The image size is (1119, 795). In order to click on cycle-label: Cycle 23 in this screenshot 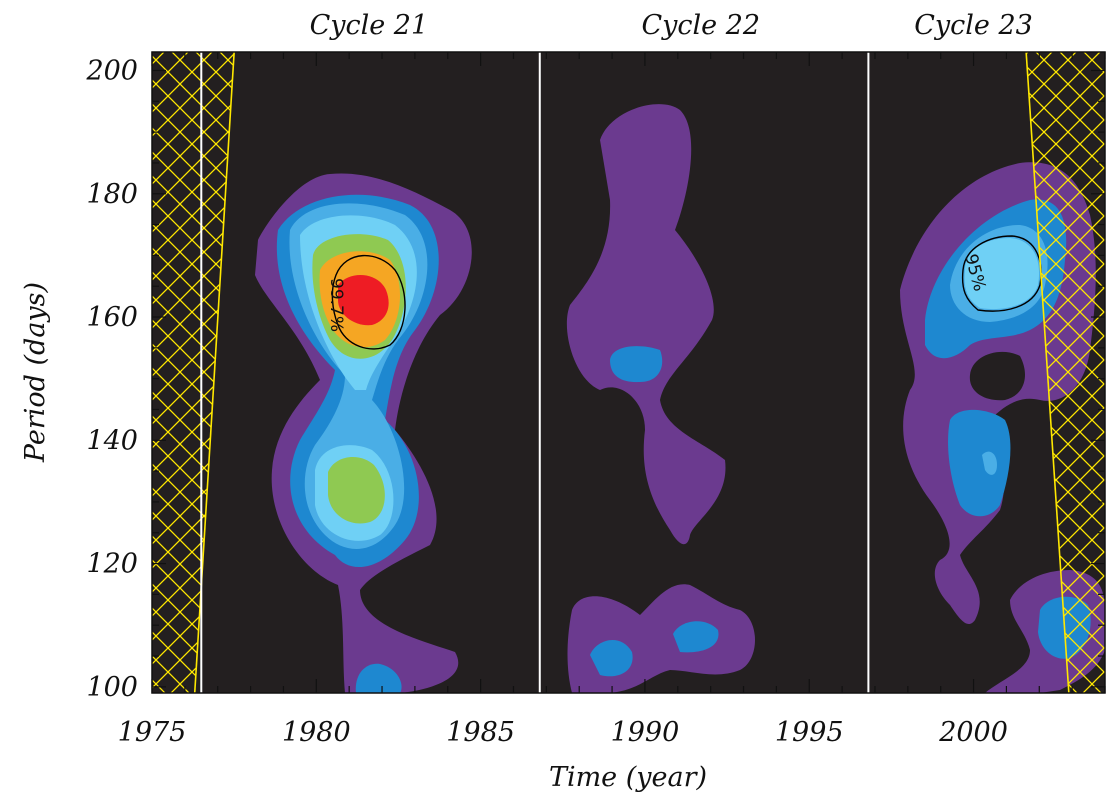, I will do `click(973, 25)`.